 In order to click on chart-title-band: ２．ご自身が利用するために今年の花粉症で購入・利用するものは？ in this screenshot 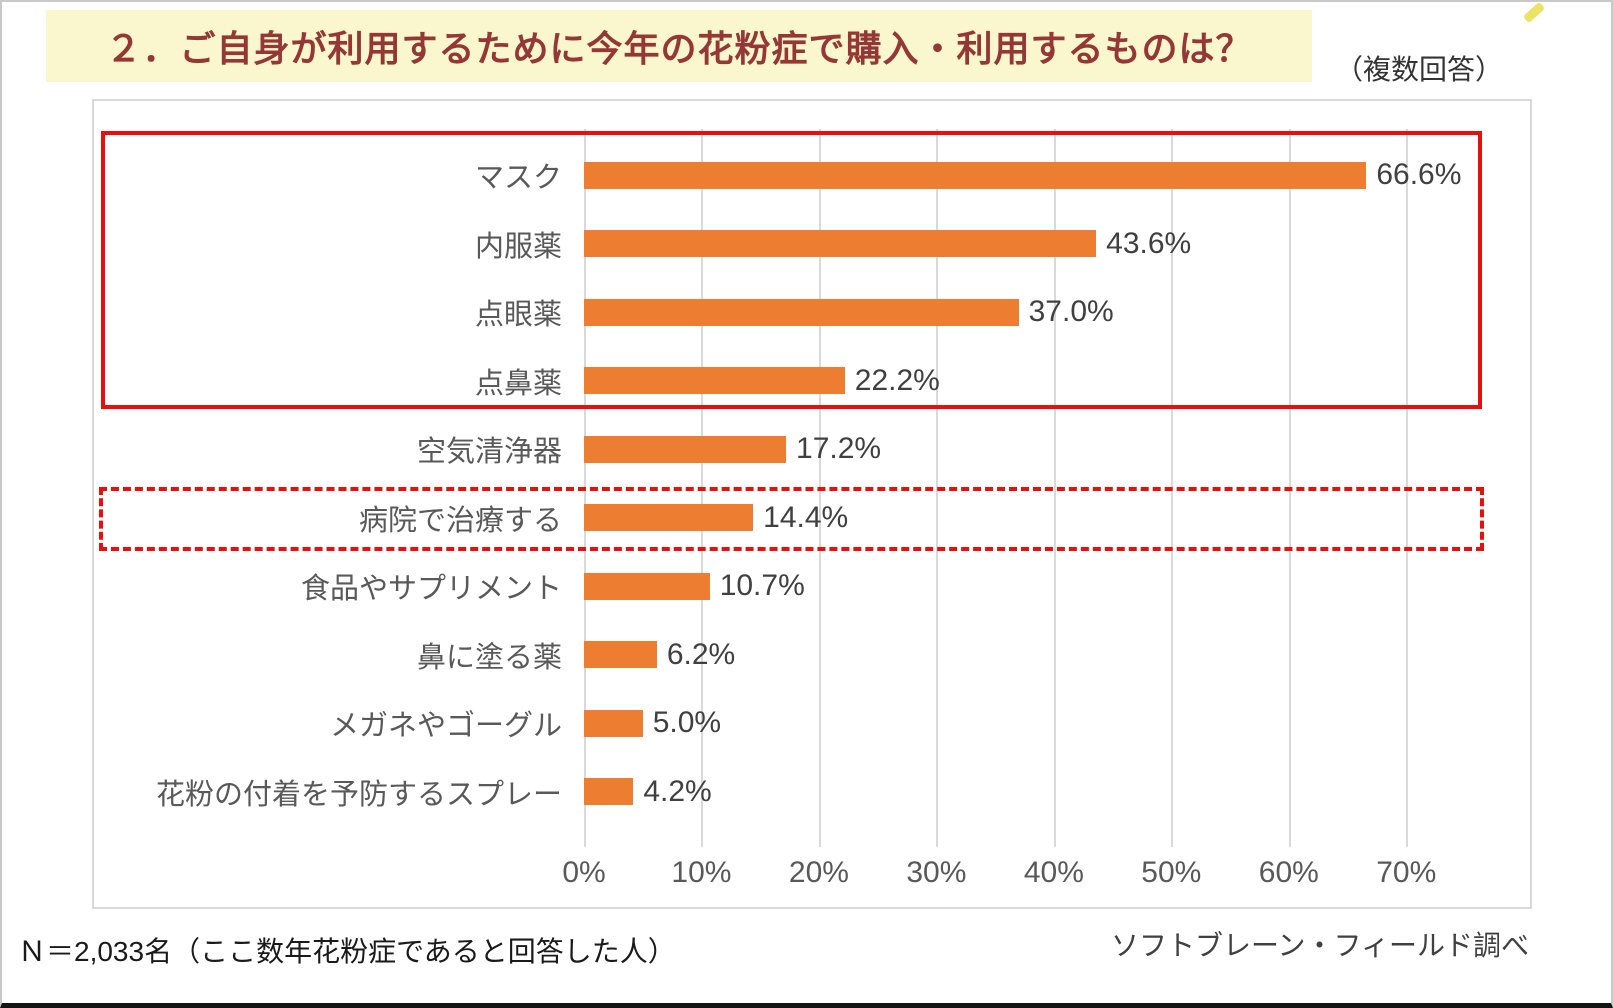, I will do `click(679, 46)`.